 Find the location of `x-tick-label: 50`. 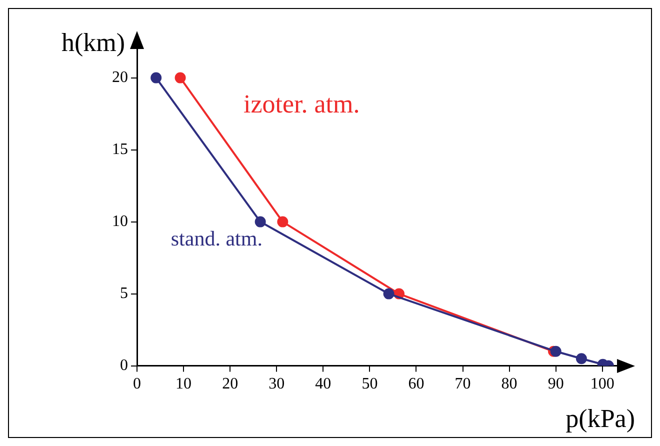

x-tick-label: 50 is located at coordinates (370, 384).